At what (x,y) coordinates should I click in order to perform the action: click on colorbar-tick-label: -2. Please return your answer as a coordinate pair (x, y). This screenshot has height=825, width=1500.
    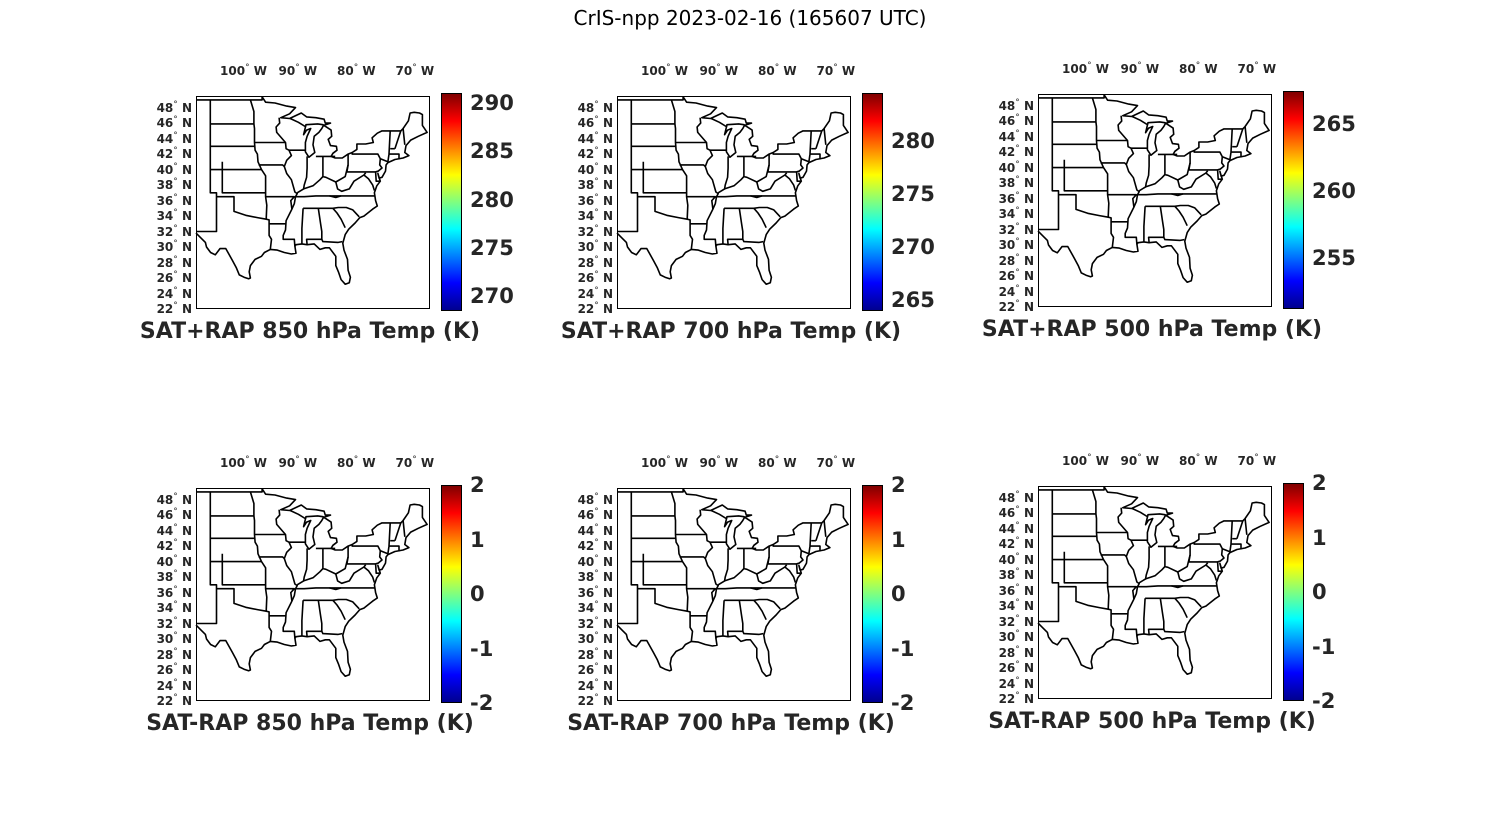
    Looking at the image, I should click on (903, 703).